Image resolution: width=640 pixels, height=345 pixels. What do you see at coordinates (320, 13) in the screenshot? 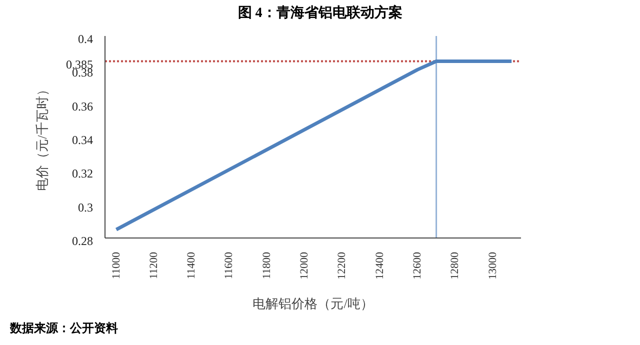
I see `chart-title: 图 4：青海省铝电联动方案` at bounding box center [320, 13].